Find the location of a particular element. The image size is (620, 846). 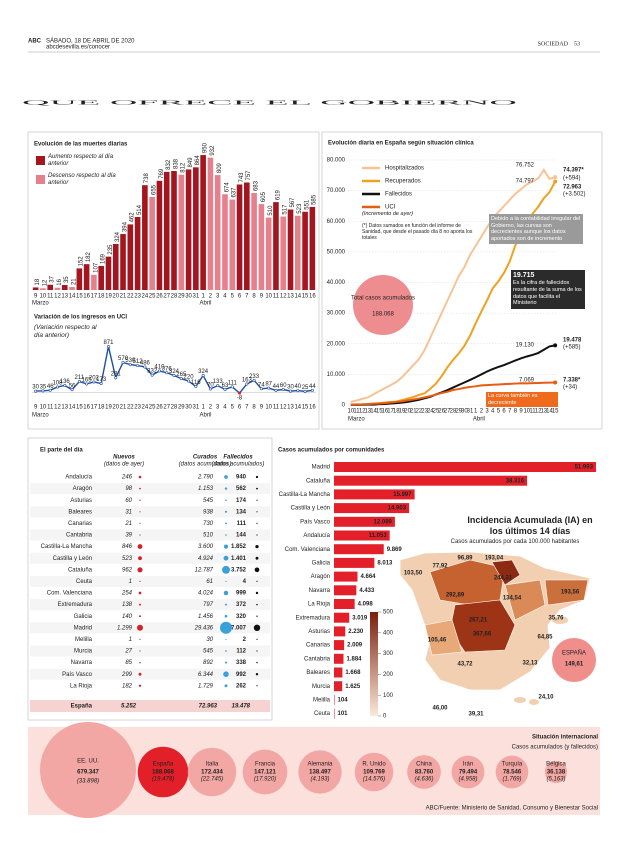

data-label: 517 is located at coordinates (286, 209).